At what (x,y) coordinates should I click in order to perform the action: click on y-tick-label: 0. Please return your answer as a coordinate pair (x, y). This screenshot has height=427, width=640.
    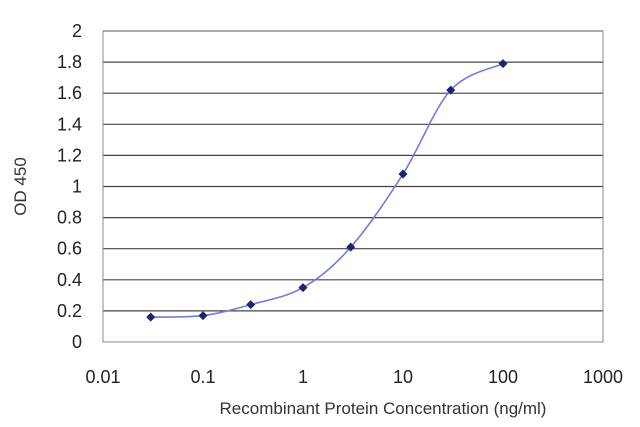
    Looking at the image, I should click on (77, 342).